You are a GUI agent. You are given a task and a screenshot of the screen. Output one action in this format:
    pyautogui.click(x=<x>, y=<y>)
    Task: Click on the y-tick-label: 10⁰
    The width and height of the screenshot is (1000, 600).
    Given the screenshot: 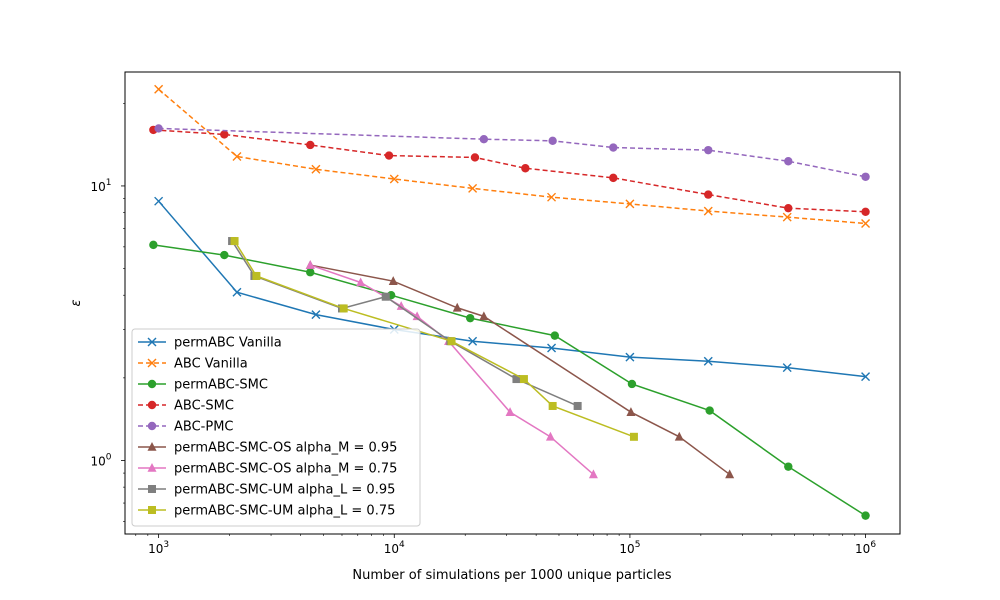 What is the action you would take?
    pyautogui.click(x=100, y=461)
    